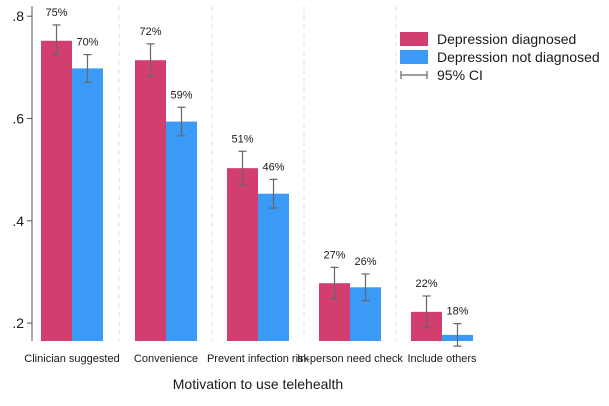 The width and height of the screenshot is (609, 406). What do you see at coordinates (56, 13) in the screenshot?
I see `data-label: 75%` at bounding box center [56, 13].